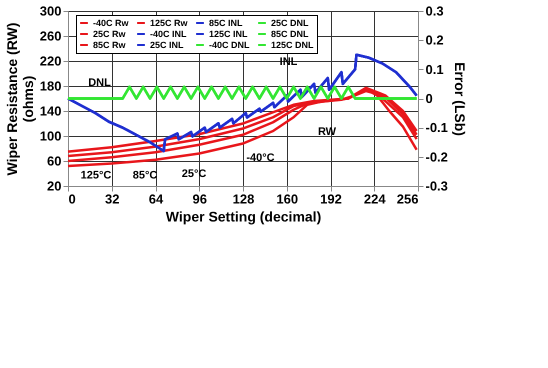 The image size is (548, 368). What do you see at coordinates (169, 23) in the screenshot?
I see `legend-label: 125C Rw` at bounding box center [169, 23].